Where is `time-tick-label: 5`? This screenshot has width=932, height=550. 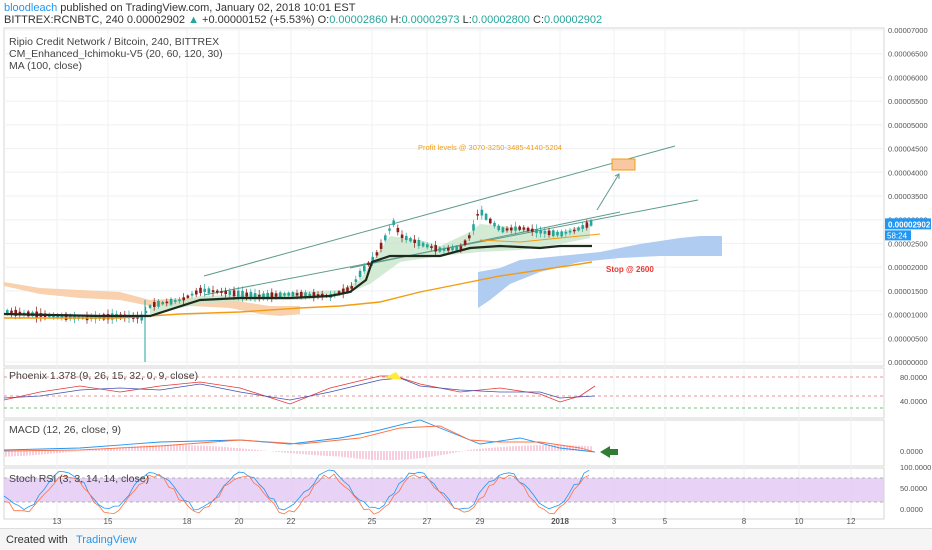 time-tick-label: 5 is located at coordinates (665, 521).